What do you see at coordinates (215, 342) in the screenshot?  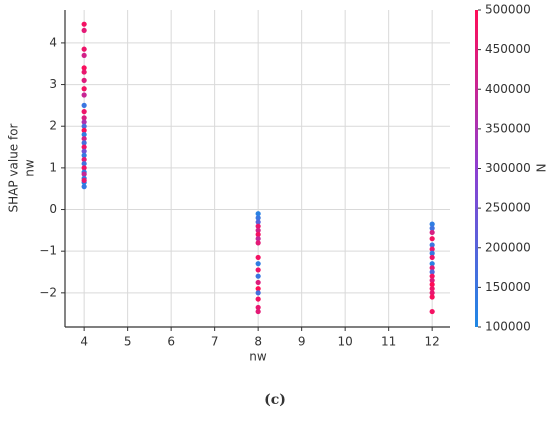 I see `x-tick-label: 7` at bounding box center [215, 342].